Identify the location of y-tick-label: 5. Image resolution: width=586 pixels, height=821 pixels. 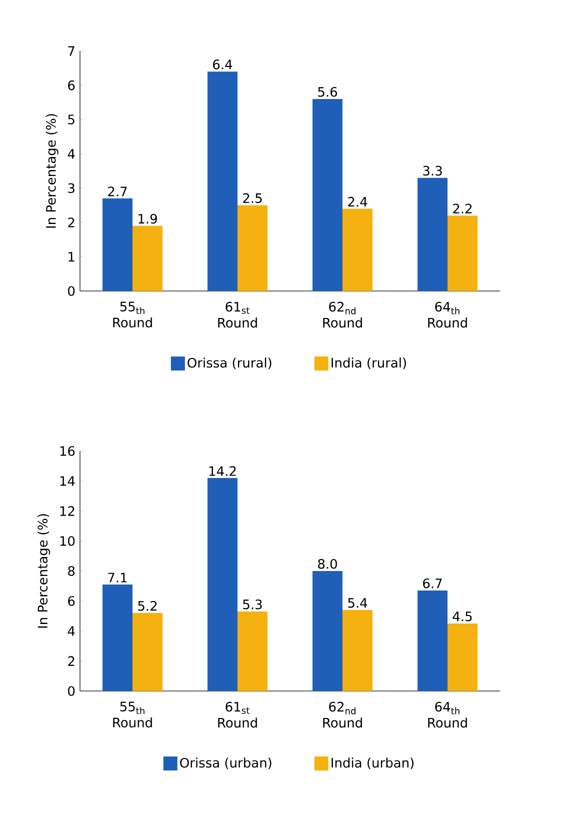
(71, 119).